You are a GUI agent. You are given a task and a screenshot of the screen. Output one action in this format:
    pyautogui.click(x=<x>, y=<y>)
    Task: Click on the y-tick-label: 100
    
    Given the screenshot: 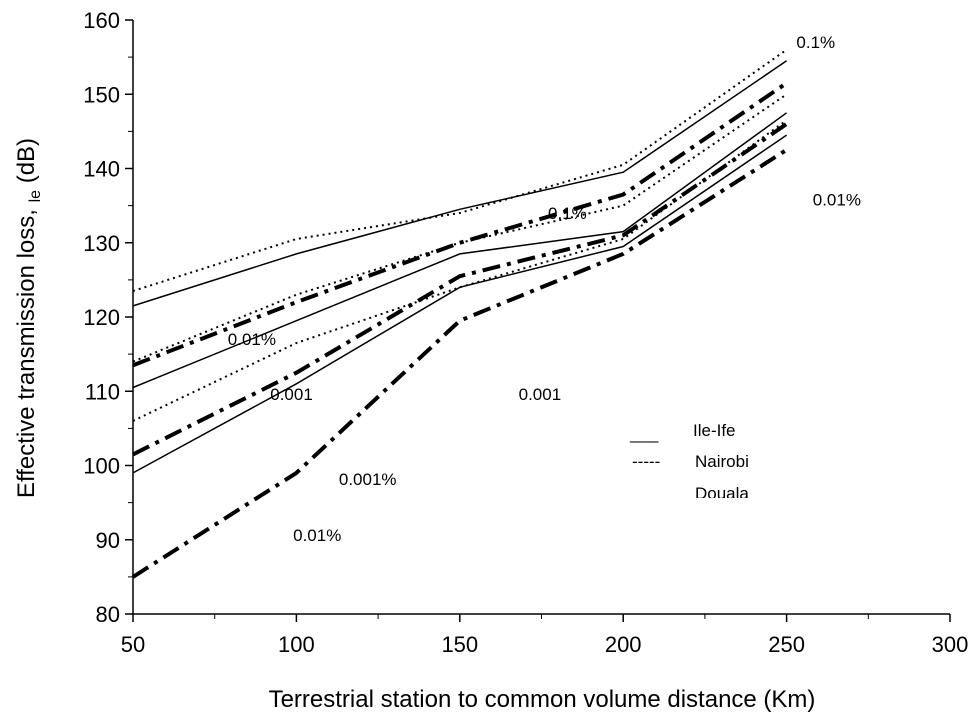 What is the action you would take?
    pyautogui.click(x=101, y=466)
    